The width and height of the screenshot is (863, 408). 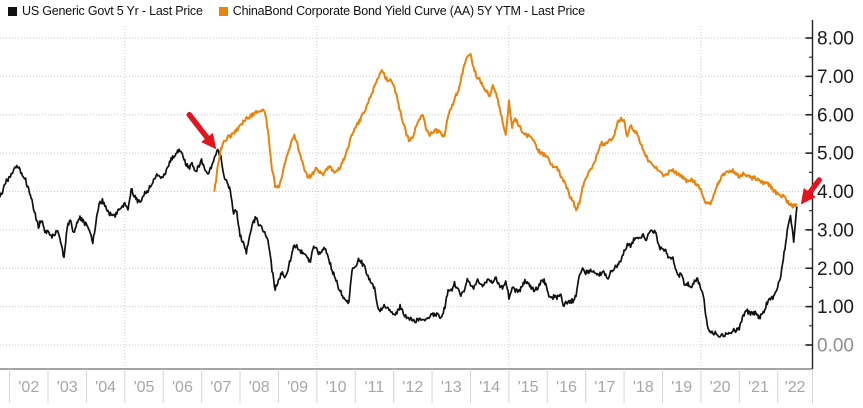 What do you see at coordinates (28, 387) in the screenshot?
I see `x-tick-label: '02` at bounding box center [28, 387].